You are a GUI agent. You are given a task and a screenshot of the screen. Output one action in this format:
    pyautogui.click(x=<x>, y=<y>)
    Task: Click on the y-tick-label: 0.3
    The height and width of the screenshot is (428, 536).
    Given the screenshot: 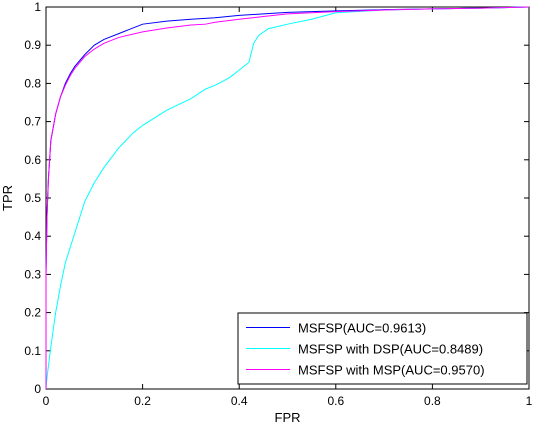 What is the action you would take?
    pyautogui.click(x=32, y=274)
    